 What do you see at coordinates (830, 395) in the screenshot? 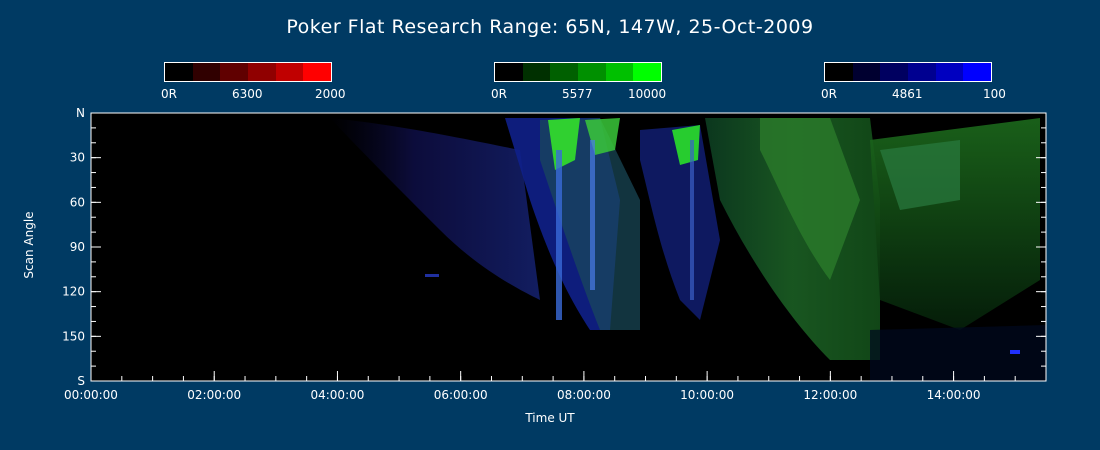
I see `x-tick-label: 12:00:00` at bounding box center [830, 395].